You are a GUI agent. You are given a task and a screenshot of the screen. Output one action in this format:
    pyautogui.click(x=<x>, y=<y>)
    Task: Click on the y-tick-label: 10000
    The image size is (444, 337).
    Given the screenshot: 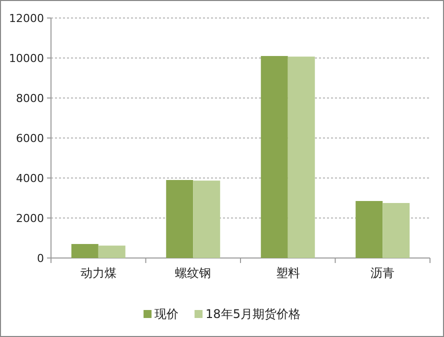 What is the action you would take?
    pyautogui.click(x=26, y=58)
    